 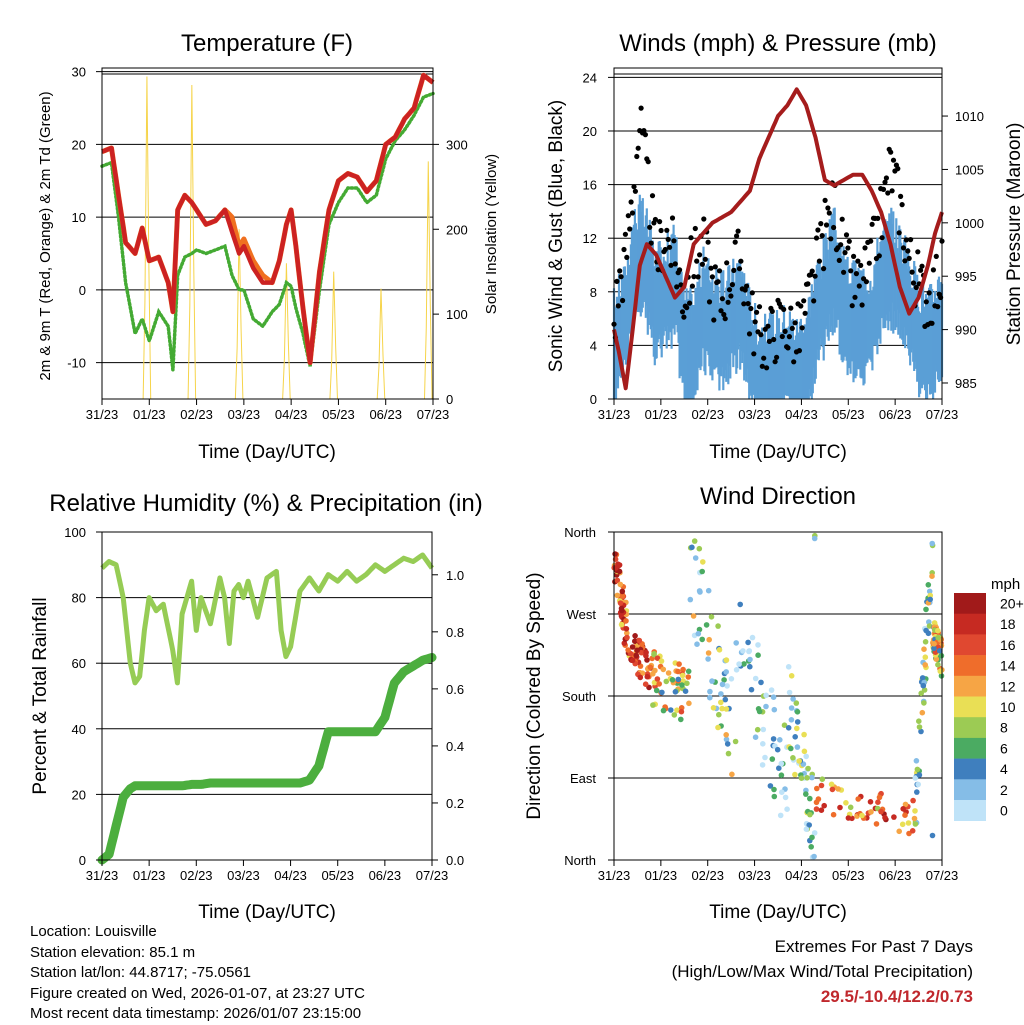 I want to click on solar-insolation-spike, so click(x=428, y=280).